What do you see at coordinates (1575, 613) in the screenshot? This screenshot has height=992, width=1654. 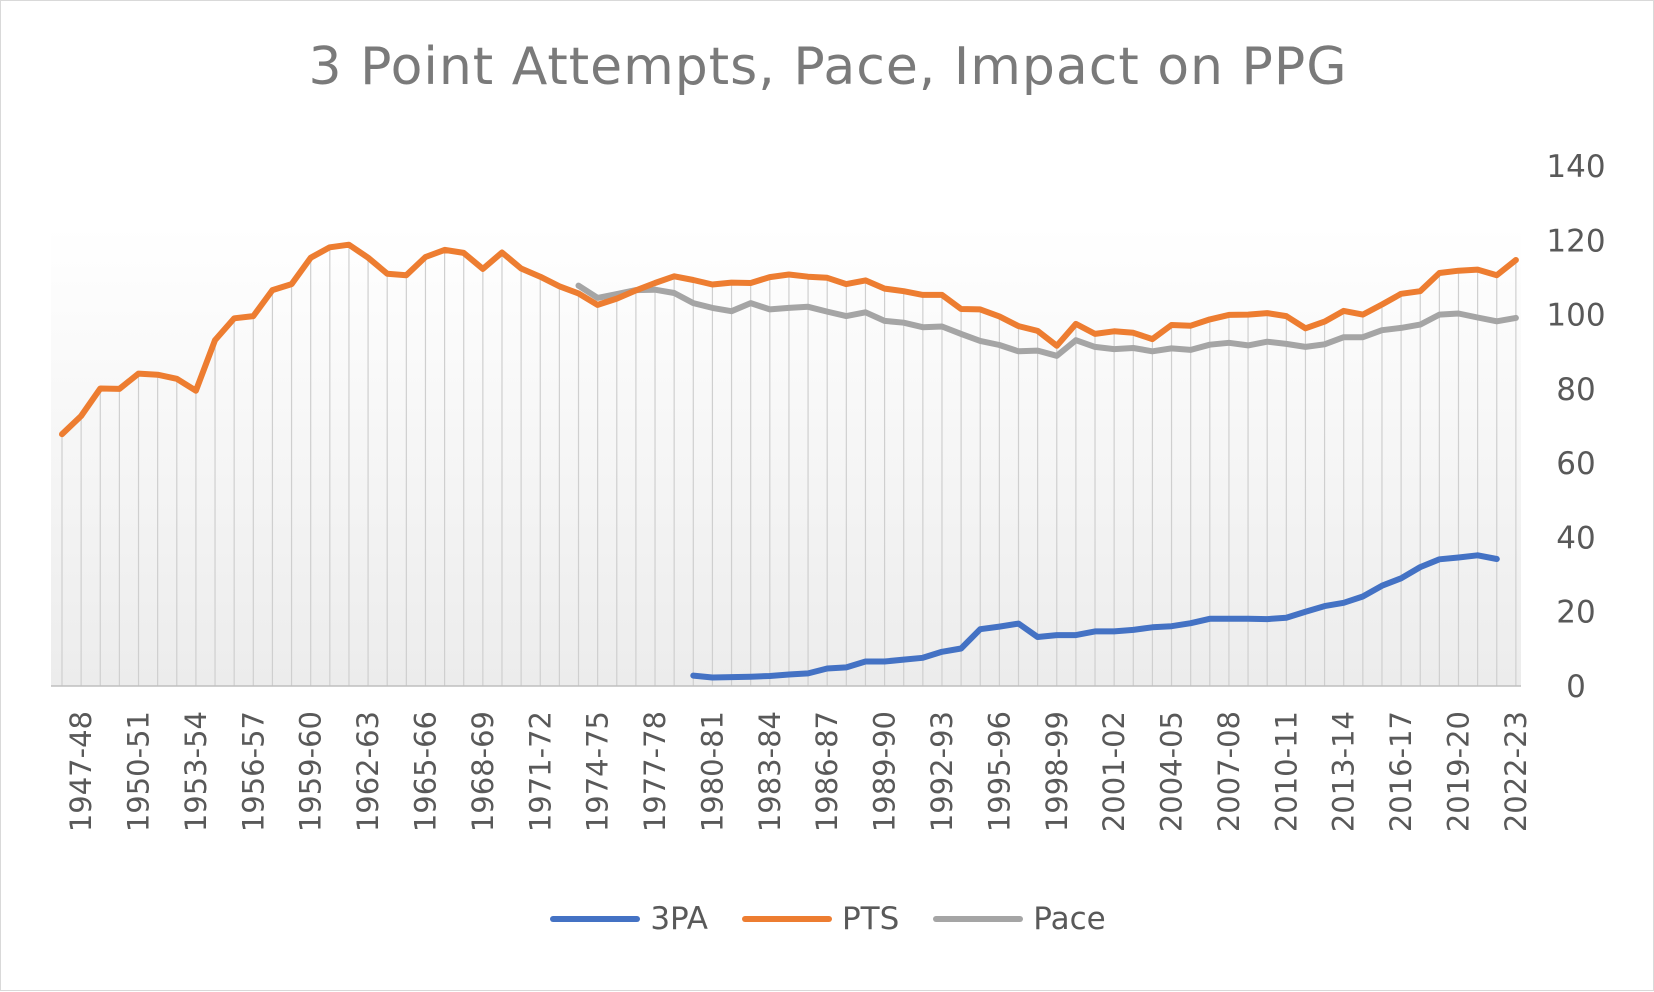 I see `y-tick-label: 20` at bounding box center [1575, 613].